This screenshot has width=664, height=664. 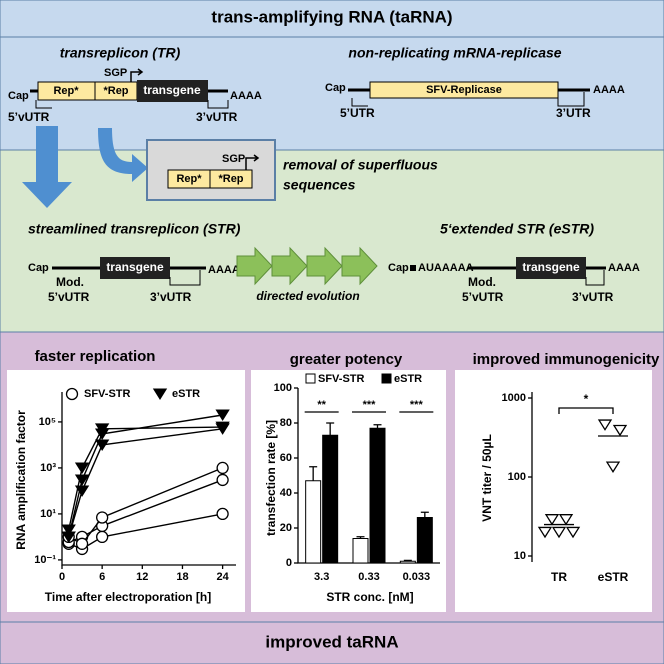 I want to click on gene-box, so click(x=464, y=90).